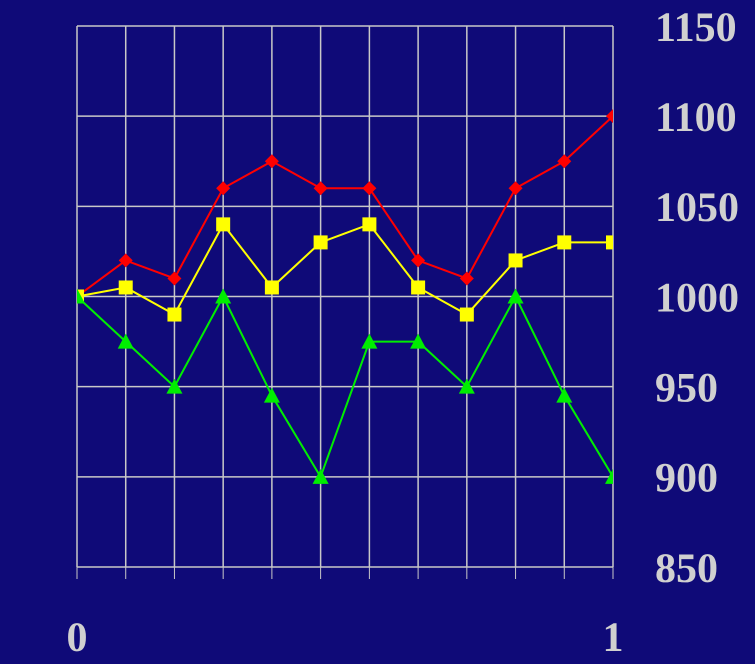 The width and height of the screenshot is (755, 664). What do you see at coordinates (613, 637) in the screenshot?
I see `x-tick-label: 1` at bounding box center [613, 637].